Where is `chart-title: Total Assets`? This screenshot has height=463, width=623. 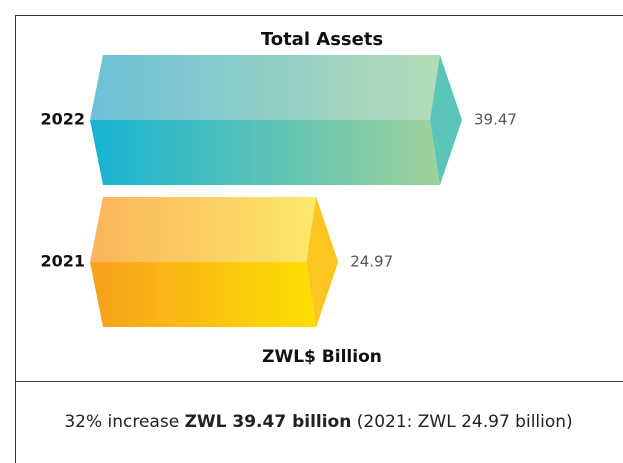 chart-title: Total Assets is located at coordinates (322, 39).